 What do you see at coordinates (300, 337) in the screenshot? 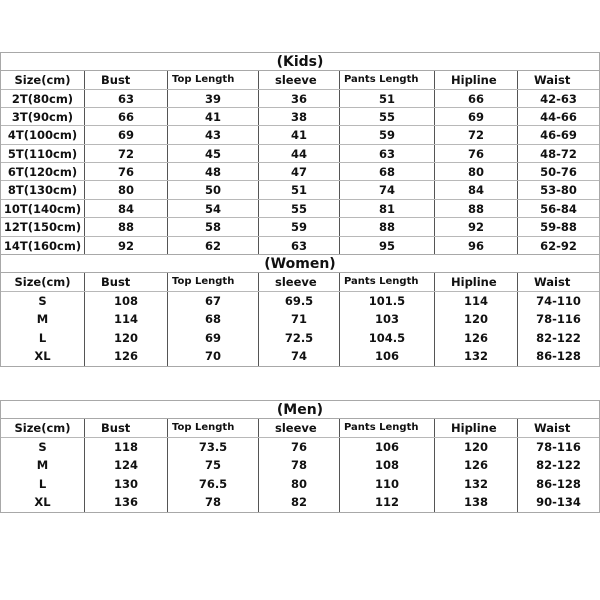
I see `table-row: L 120 69 72.5 104.5 126 82-122` at bounding box center [300, 337].